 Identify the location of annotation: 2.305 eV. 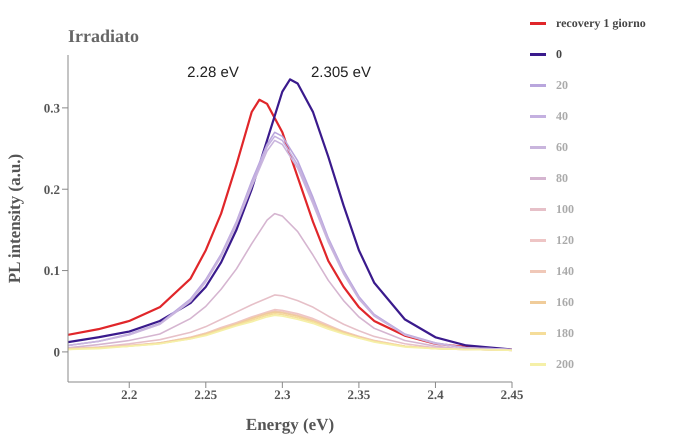
(341, 72).